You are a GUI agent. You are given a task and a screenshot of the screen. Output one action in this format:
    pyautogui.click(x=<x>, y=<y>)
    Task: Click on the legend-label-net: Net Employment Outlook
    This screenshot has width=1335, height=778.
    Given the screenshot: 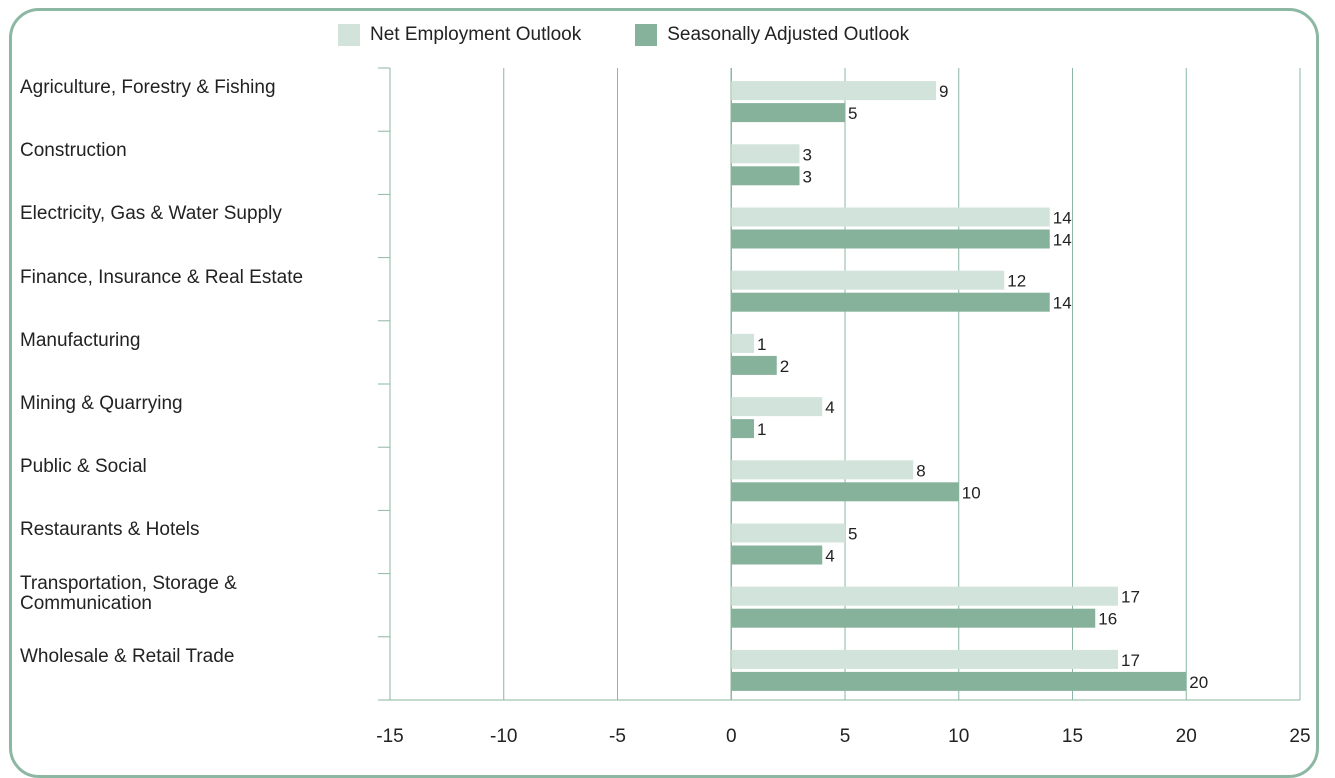 What is the action you would take?
    pyautogui.click(x=476, y=34)
    